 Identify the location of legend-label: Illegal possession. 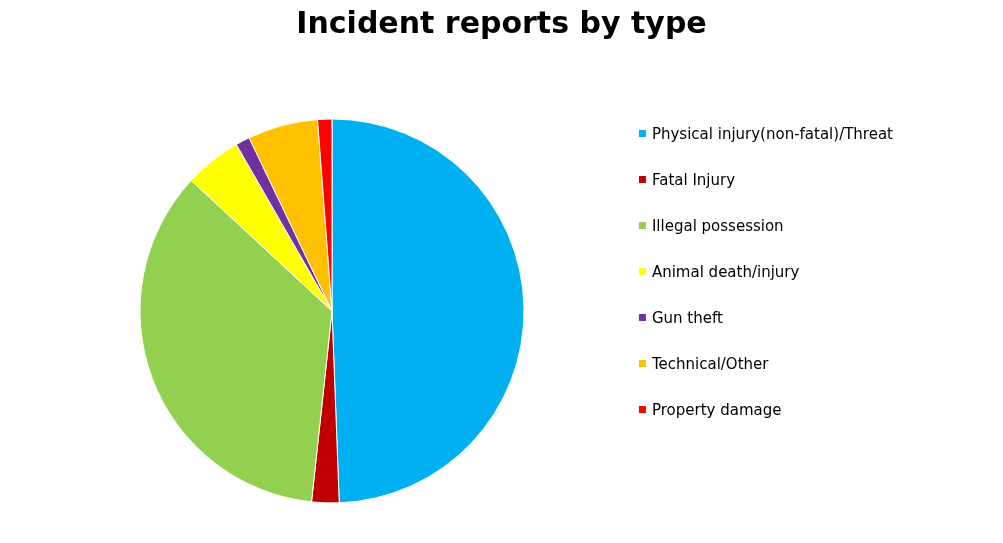
(717, 225).